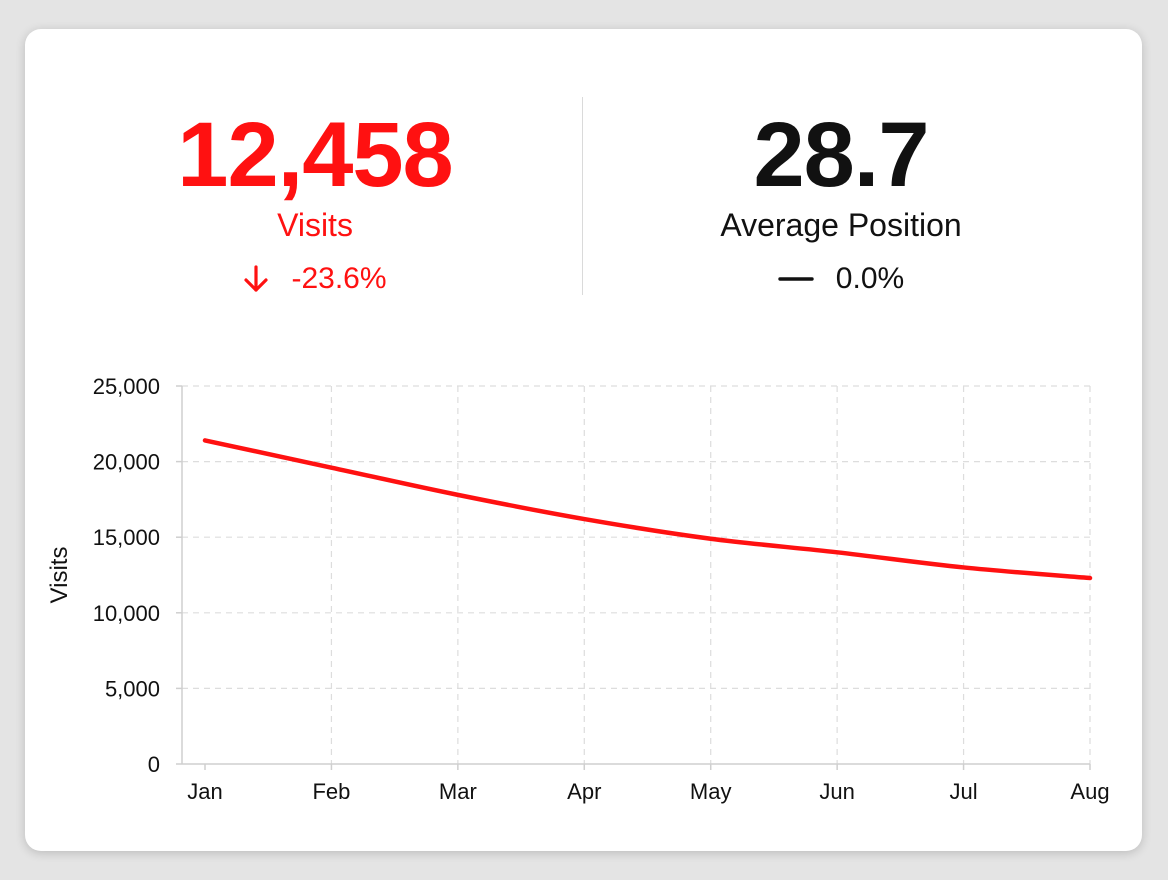 The image size is (1168, 880). Describe the element at coordinates (126, 613) in the screenshot. I see `y-tick-label: 10,000` at that location.